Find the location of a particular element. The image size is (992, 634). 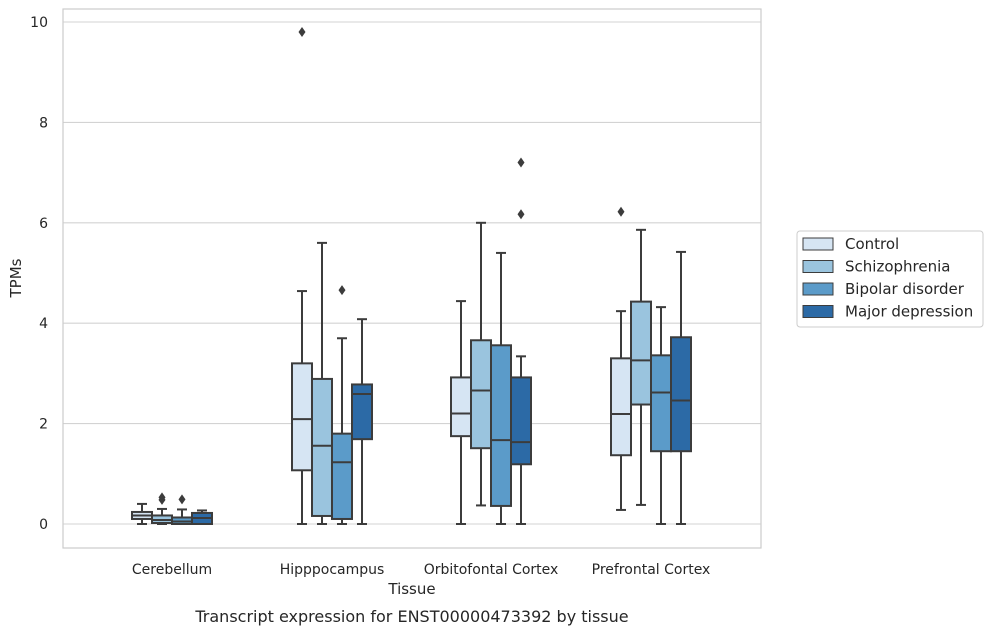

legend-label: Schizophrenia is located at coordinates (897, 267).